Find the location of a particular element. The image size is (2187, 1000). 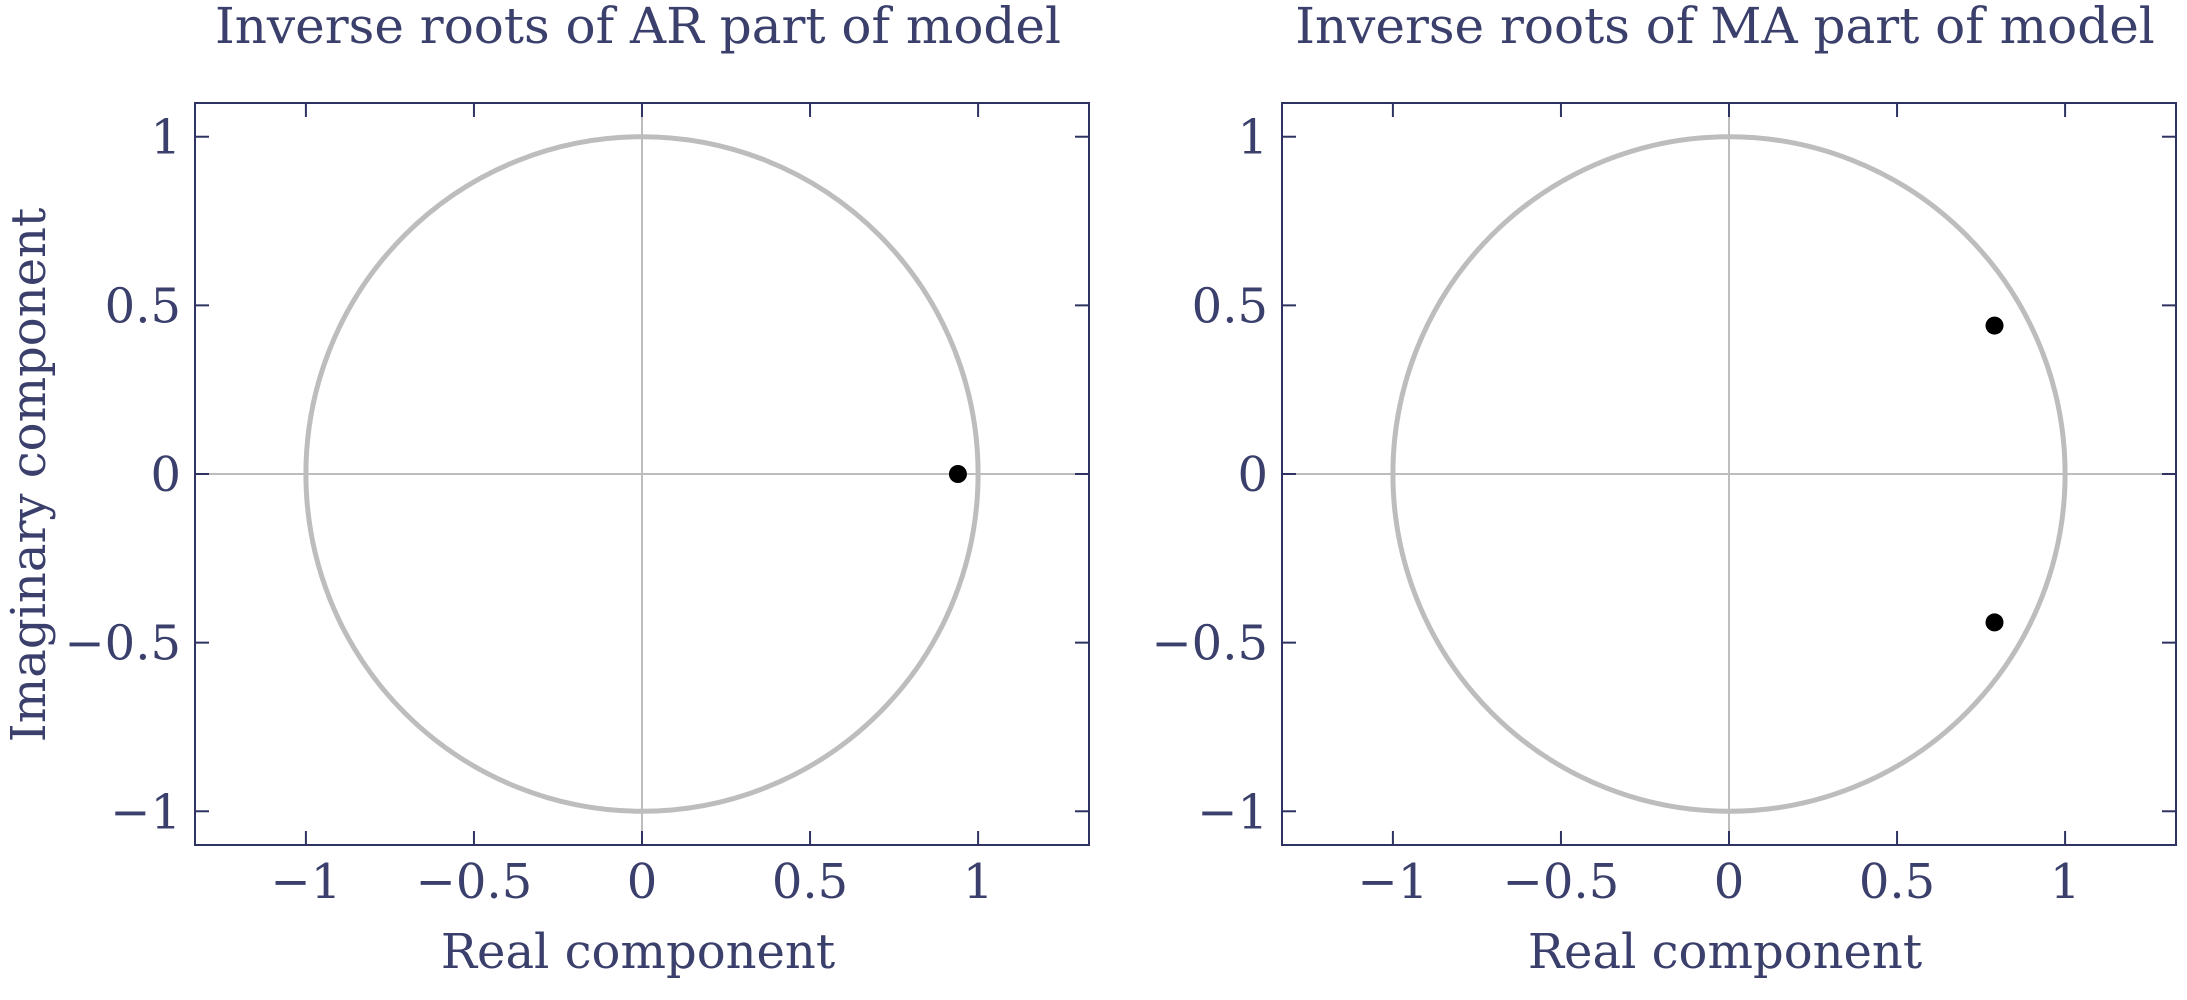

chart-title: Inverse roots of AR part of model is located at coordinates (638, 27).